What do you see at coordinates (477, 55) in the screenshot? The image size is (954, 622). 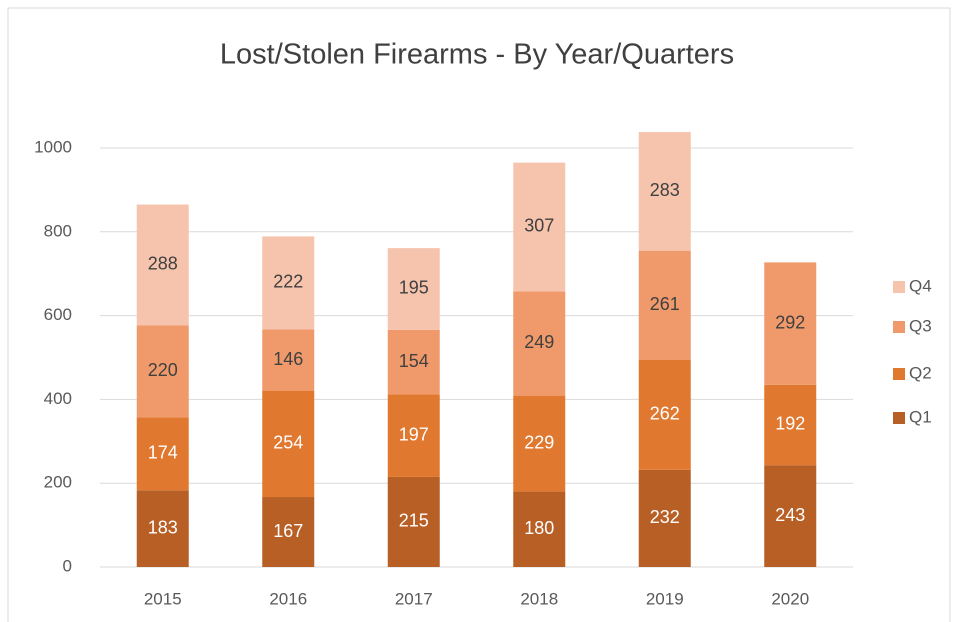 I see `chart-title: Lost/Stolen Firearms - By Year/Quarters` at bounding box center [477, 55].